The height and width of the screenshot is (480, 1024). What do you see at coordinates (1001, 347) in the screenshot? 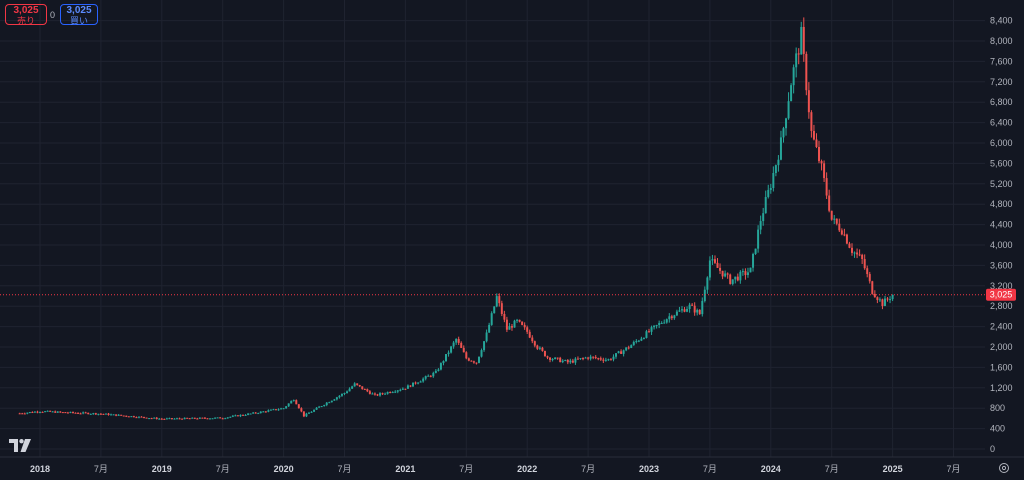
I see `y-tick-label: 2,000` at bounding box center [1001, 347].